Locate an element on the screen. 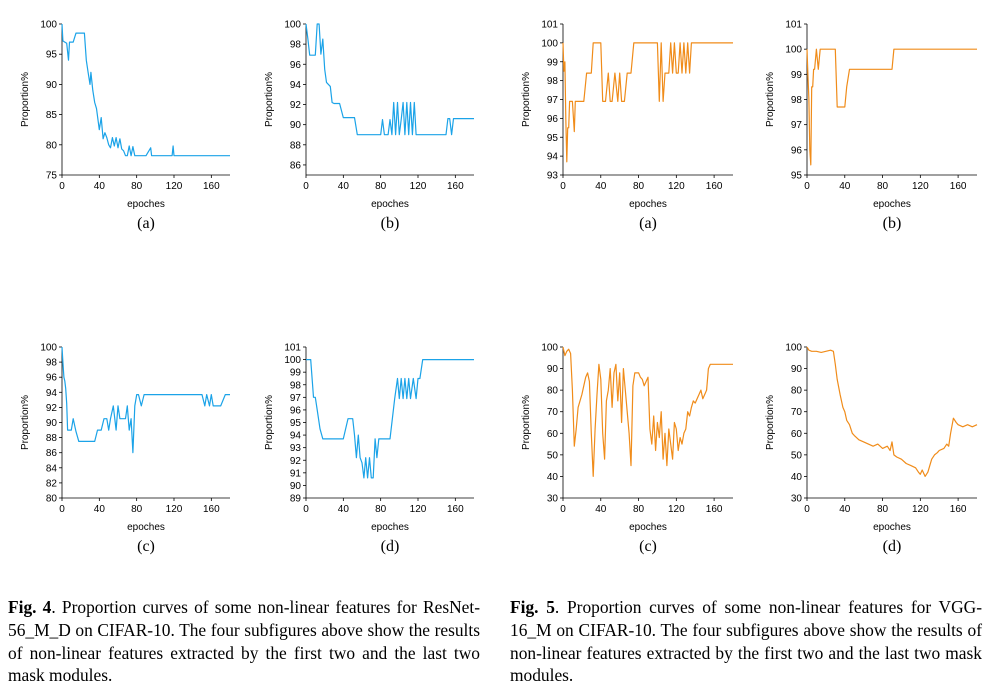 The width and height of the screenshot is (996, 696). y-tick-label: 70 is located at coordinates (553, 412).